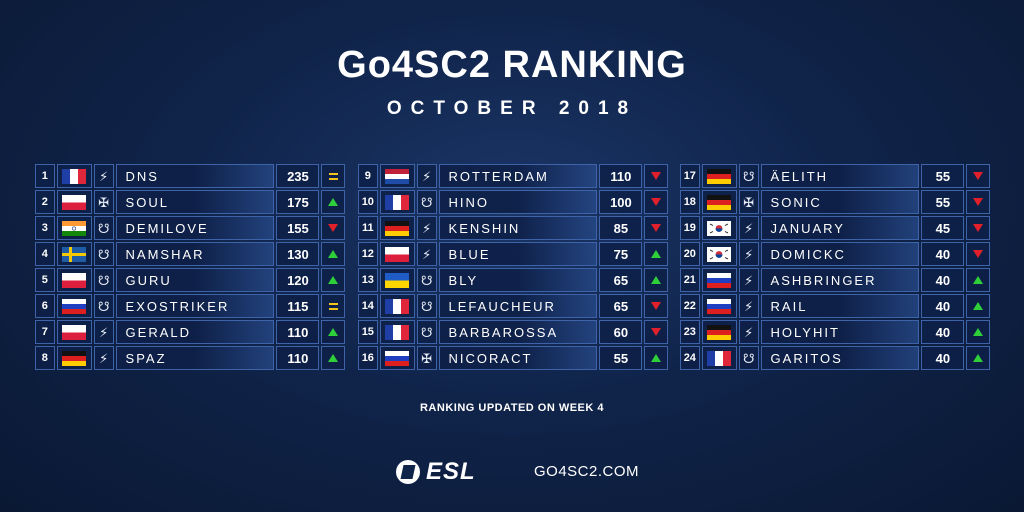  What do you see at coordinates (621, 202) in the screenshot?
I see `player-points: 100` at bounding box center [621, 202].